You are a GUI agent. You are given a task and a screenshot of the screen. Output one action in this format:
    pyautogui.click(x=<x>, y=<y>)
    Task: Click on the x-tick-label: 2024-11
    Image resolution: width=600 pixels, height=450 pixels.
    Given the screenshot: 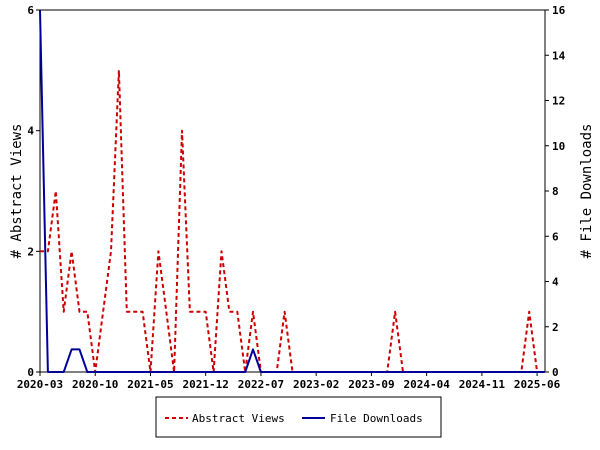 What is the action you would take?
    pyautogui.click(x=482, y=384)
    